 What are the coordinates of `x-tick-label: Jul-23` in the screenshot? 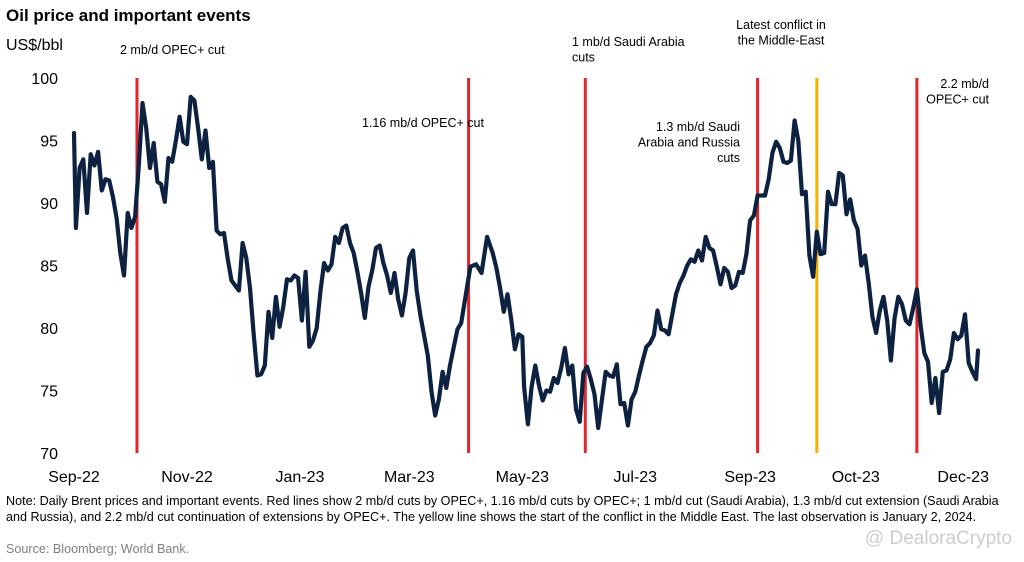 It's located at (636, 477).